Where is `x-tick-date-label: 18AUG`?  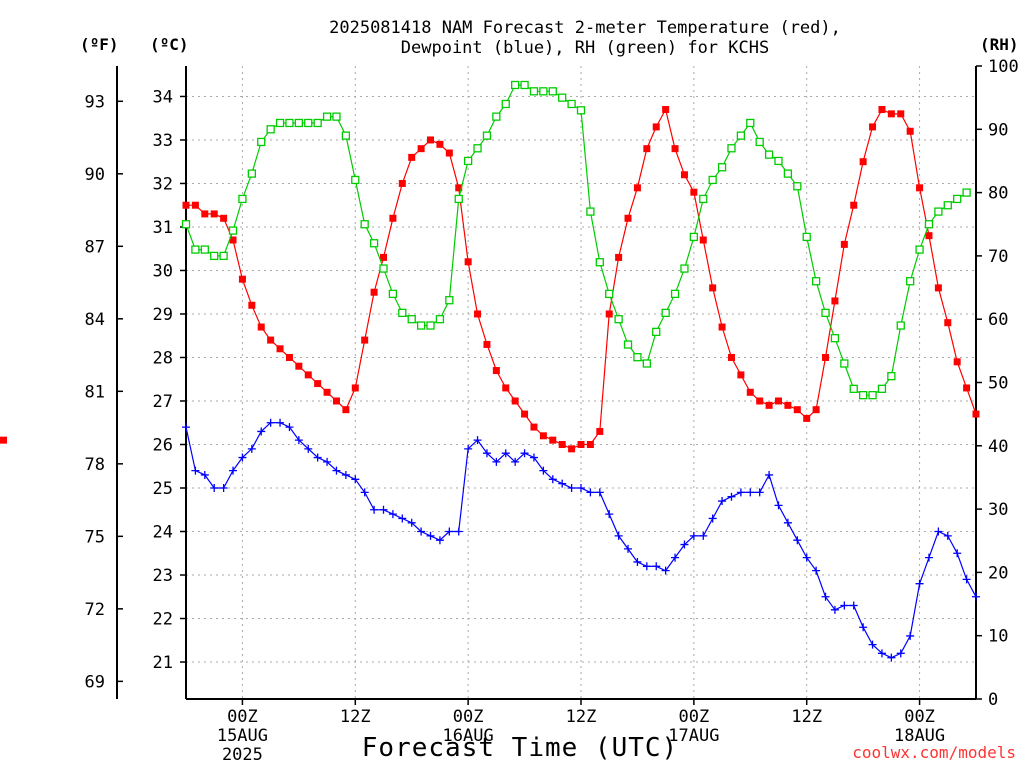 x-tick-date-label: 18AUG is located at coordinates (919, 736).